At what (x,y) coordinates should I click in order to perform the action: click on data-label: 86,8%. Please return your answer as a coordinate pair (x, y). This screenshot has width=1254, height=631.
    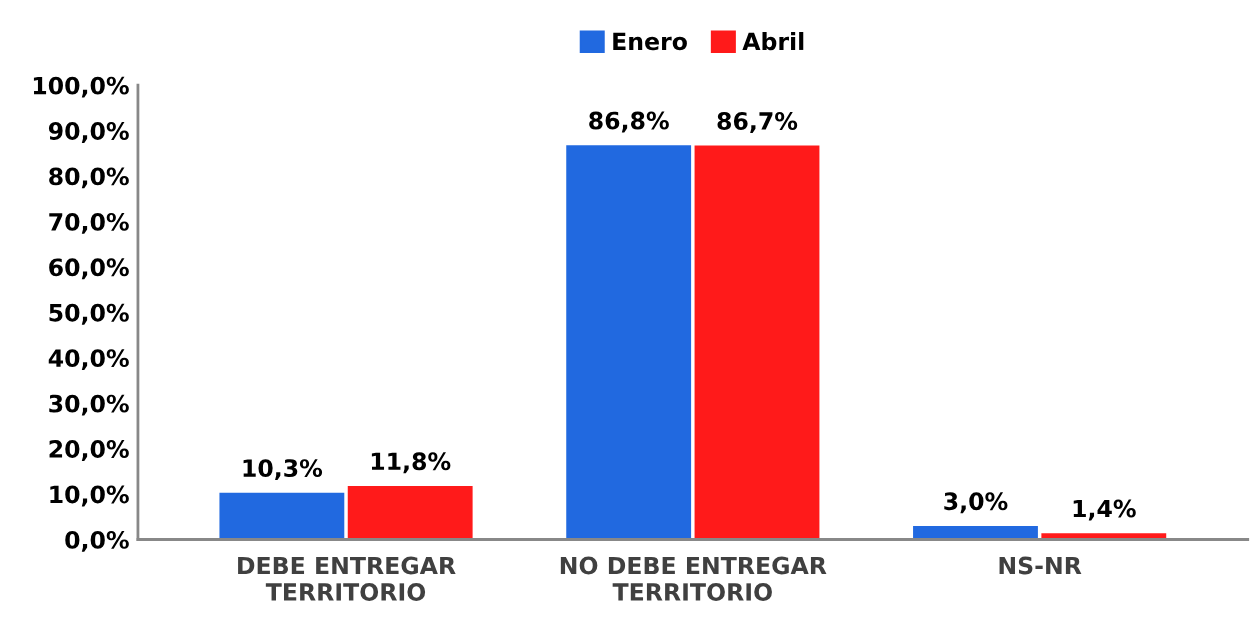
    Looking at the image, I should click on (629, 122).